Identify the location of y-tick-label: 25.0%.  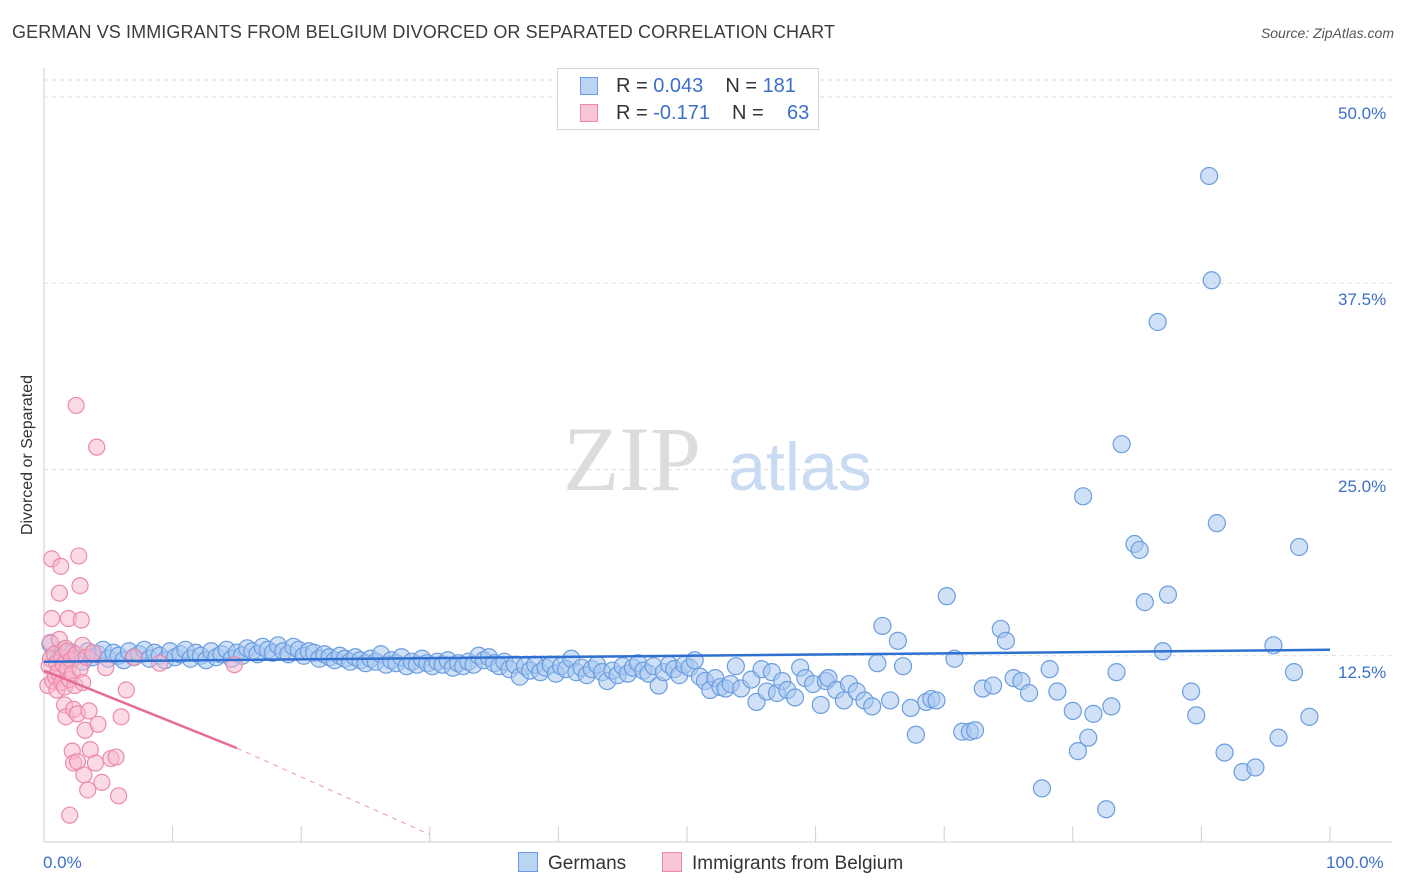
(1362, 486).